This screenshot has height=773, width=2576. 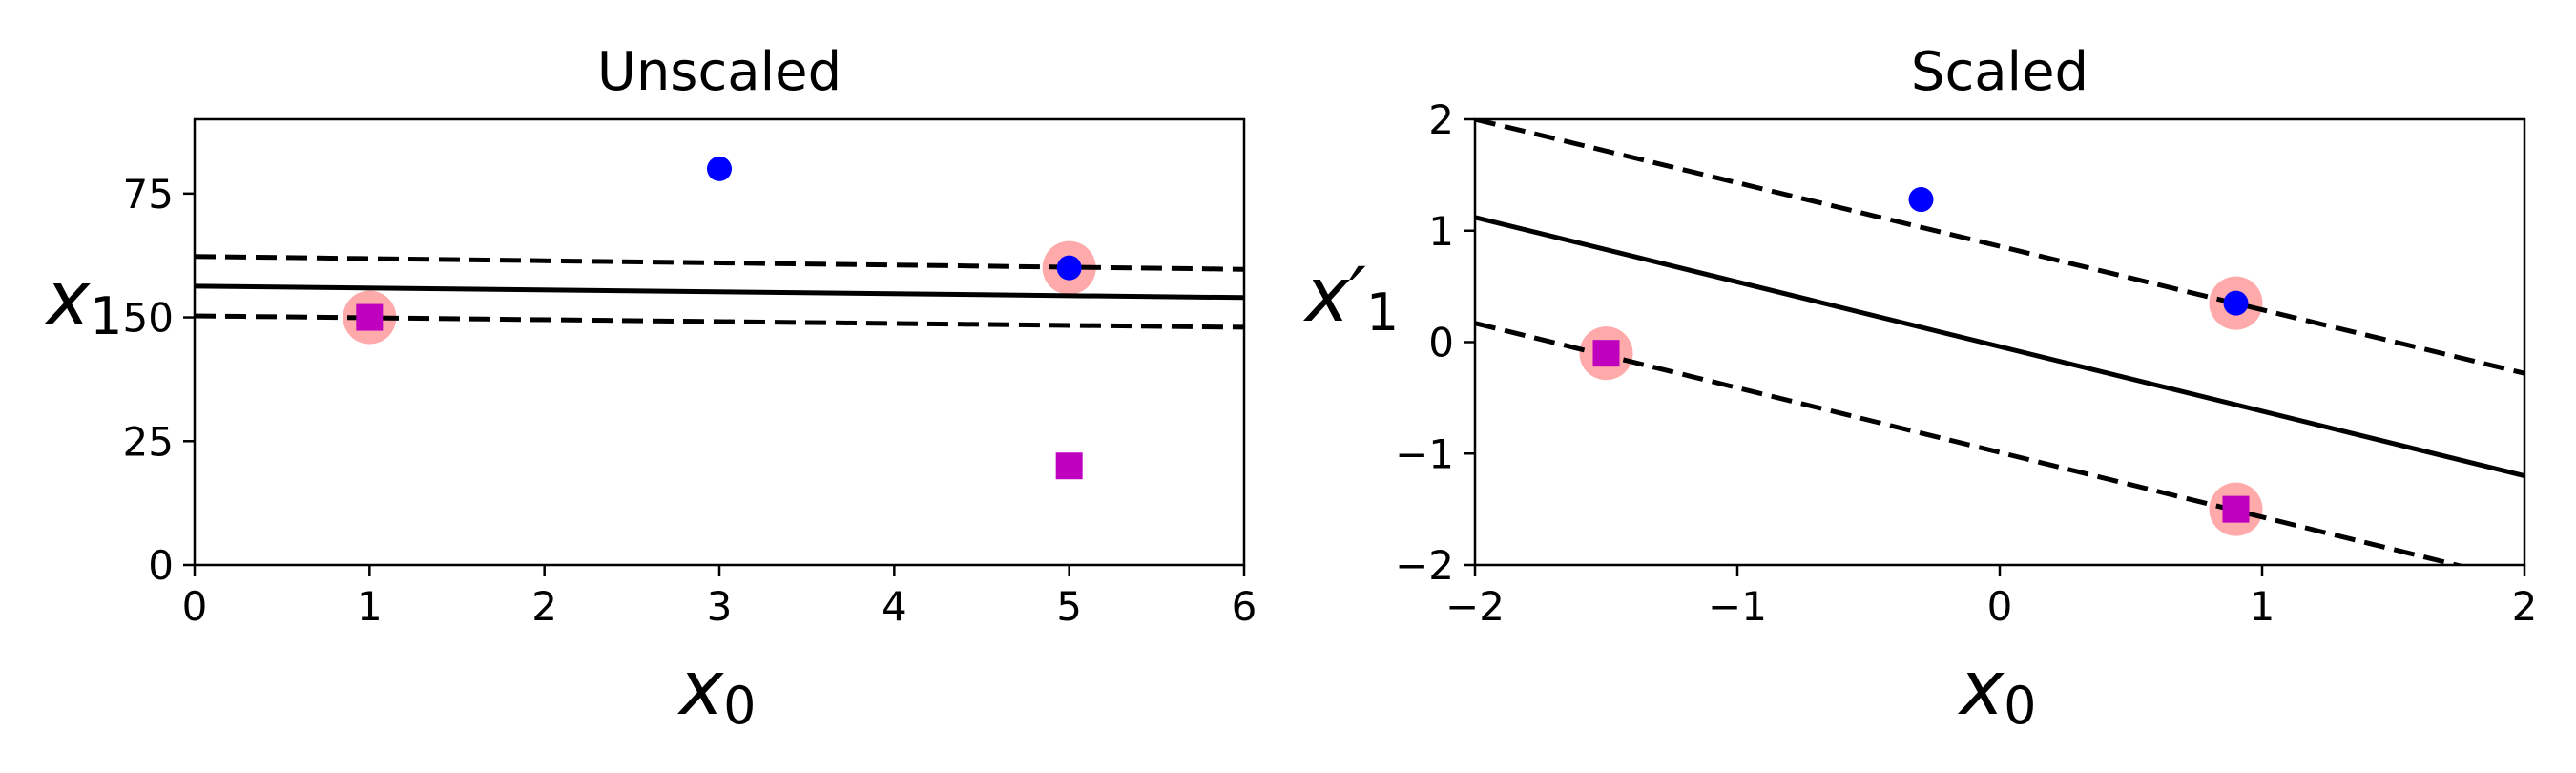 What do you see at coordinates (1441, 119) in the screenshot?
I see `scaled-y-tick-label: 2` at bounding box center [1441, 119].